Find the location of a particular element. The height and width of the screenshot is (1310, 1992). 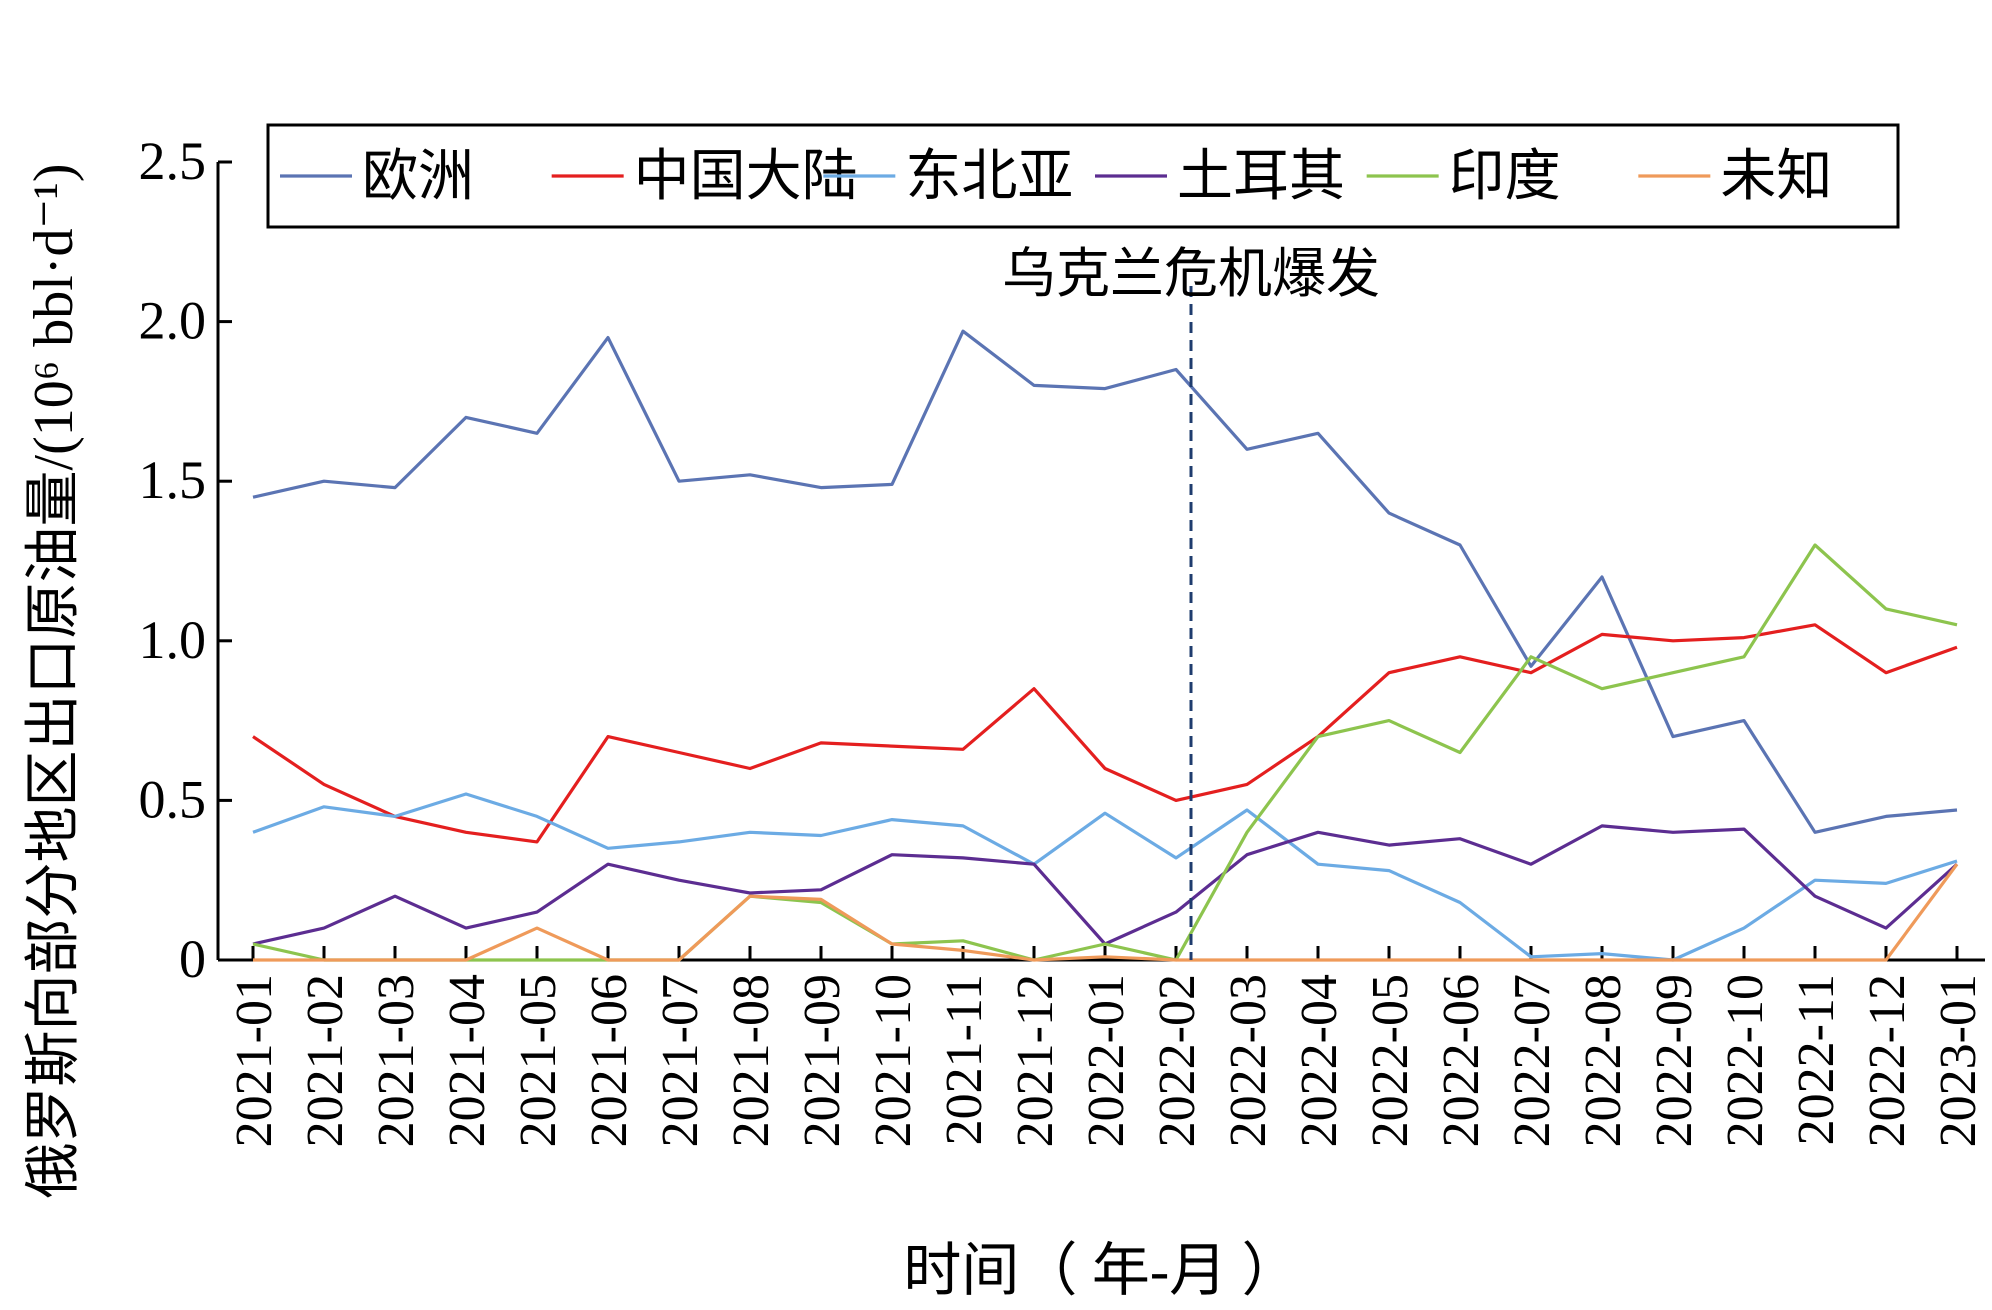

x-tick-label: 2021-07 is located at coordinates (680, 1060).